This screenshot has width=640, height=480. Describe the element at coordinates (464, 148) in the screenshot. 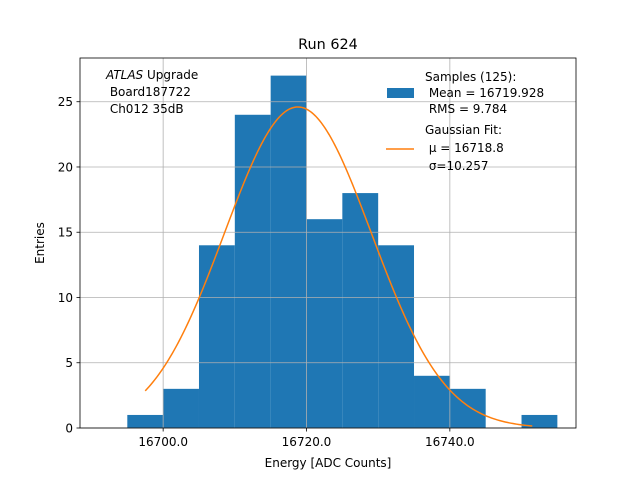

I see `legend-fit-line-2: μ = 16718.8` at that location.